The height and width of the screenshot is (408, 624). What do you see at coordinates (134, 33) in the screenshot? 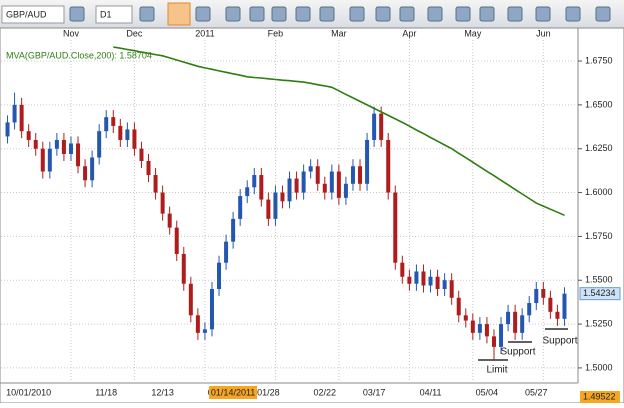
I see `x2-tick-label: Dec` at bounding box center [134, 33].